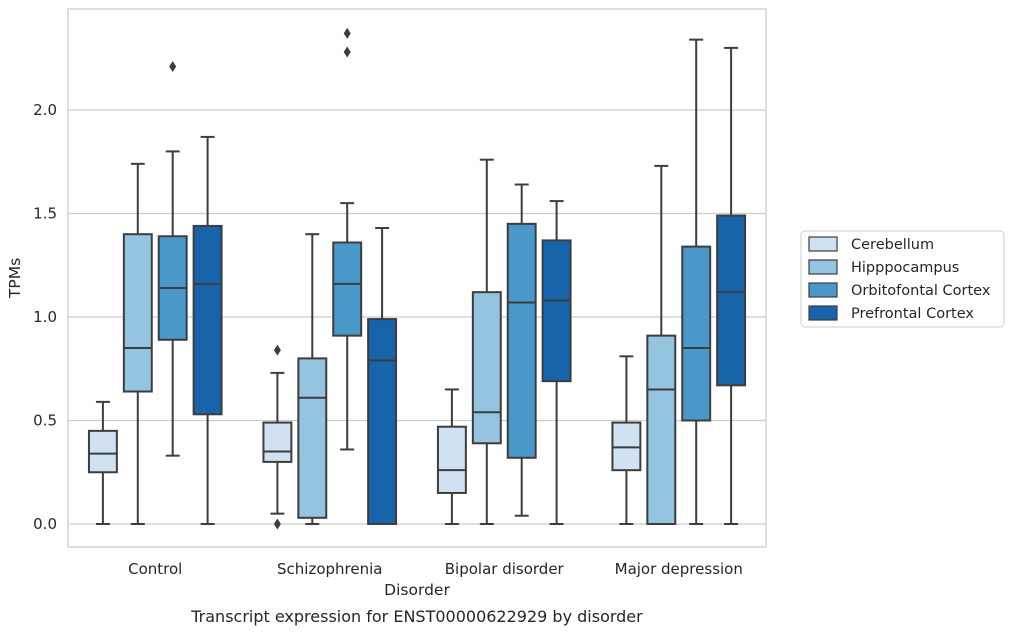 Image resolution: width=1014 pixels, height=638 pixels. Describe the element at coordinates (892, 245) in the screenshot. I see `legend-label: Cerebellum` at that location.